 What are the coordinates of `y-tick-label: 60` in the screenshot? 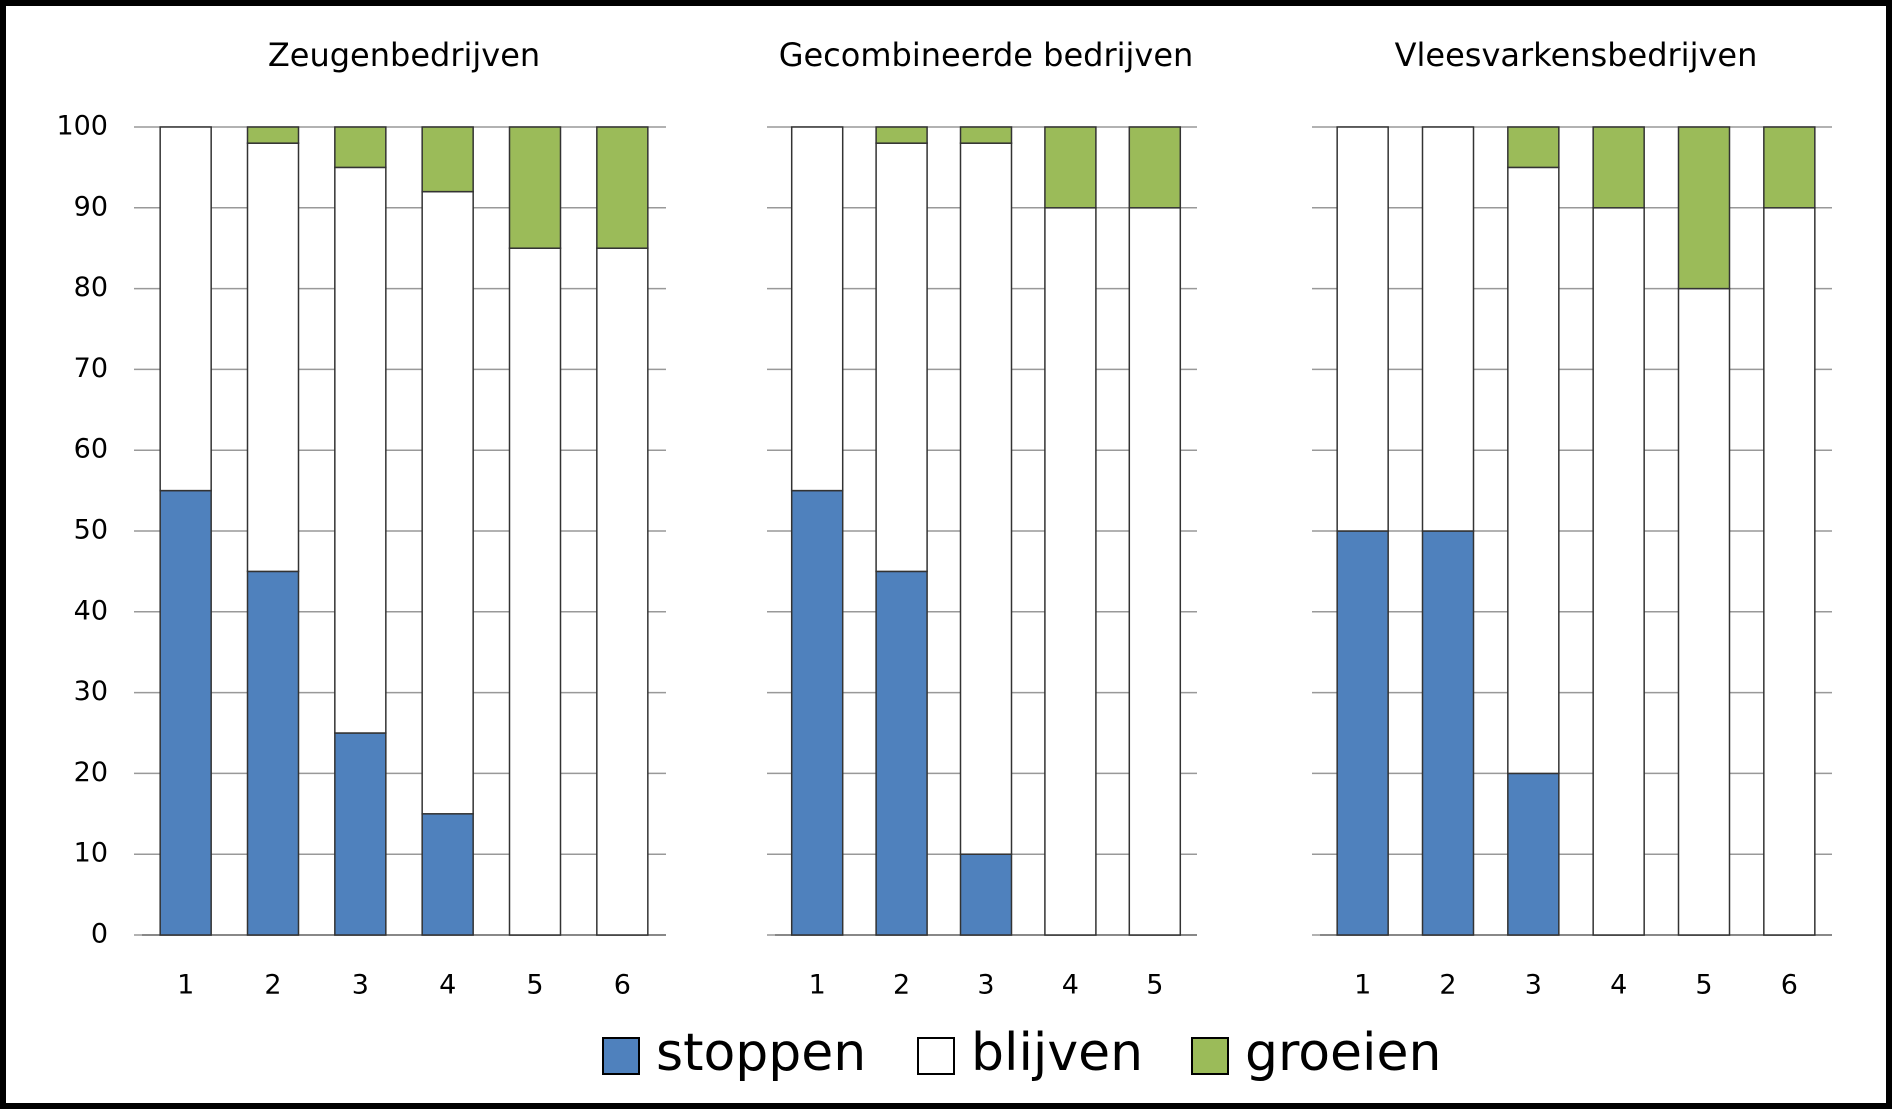 It's located at (91, 449).